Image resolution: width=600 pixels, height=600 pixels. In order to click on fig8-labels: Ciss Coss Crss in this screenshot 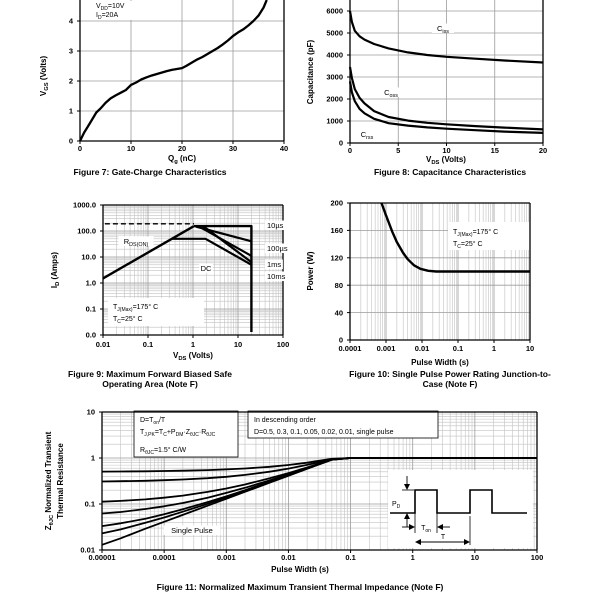, I will do `click(405, 82)`.